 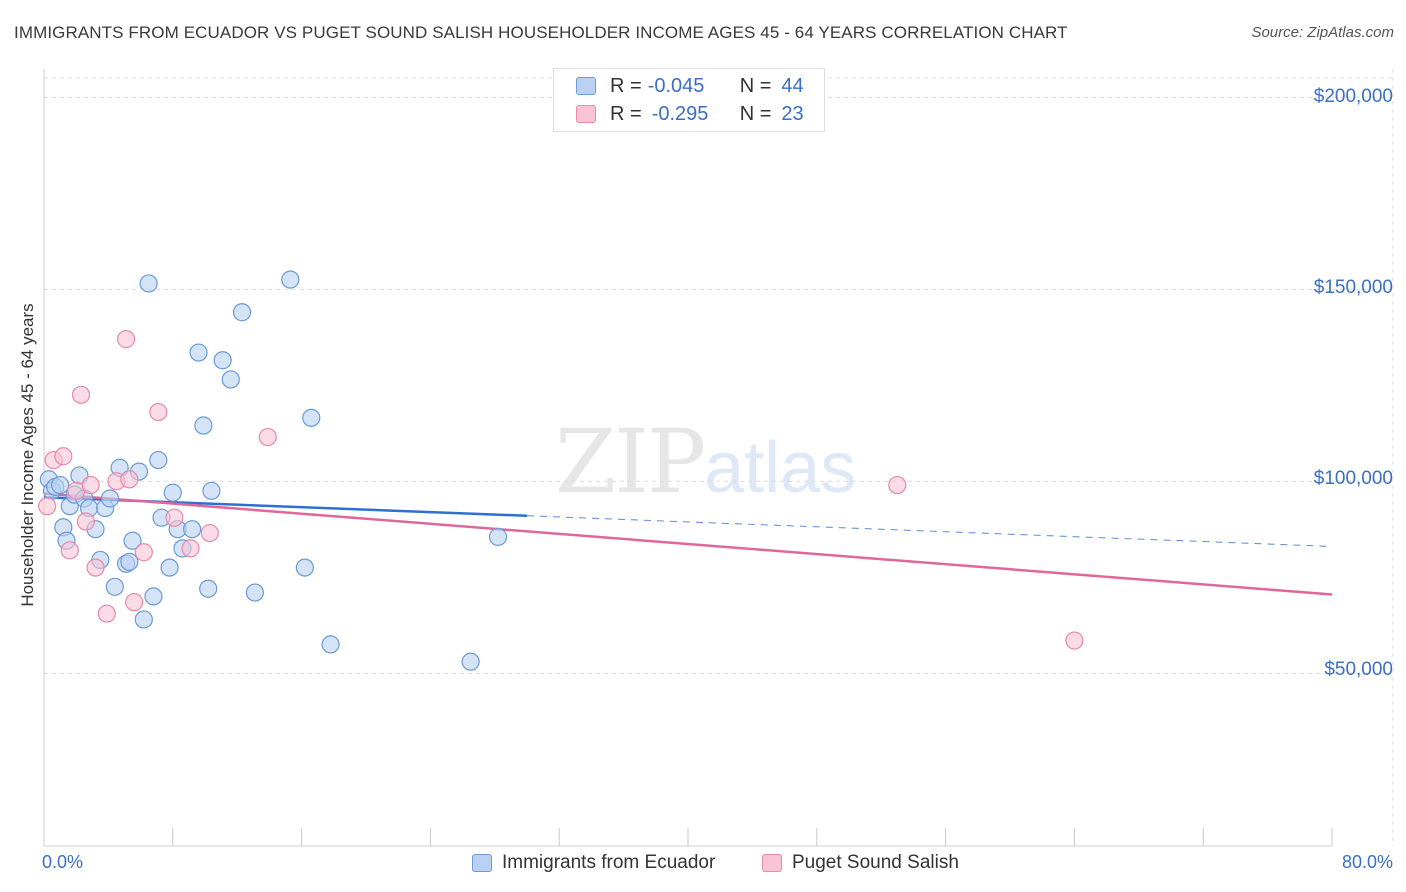 I want to click on bottom-legend-swatch-blue, so click(x=482, y=863).